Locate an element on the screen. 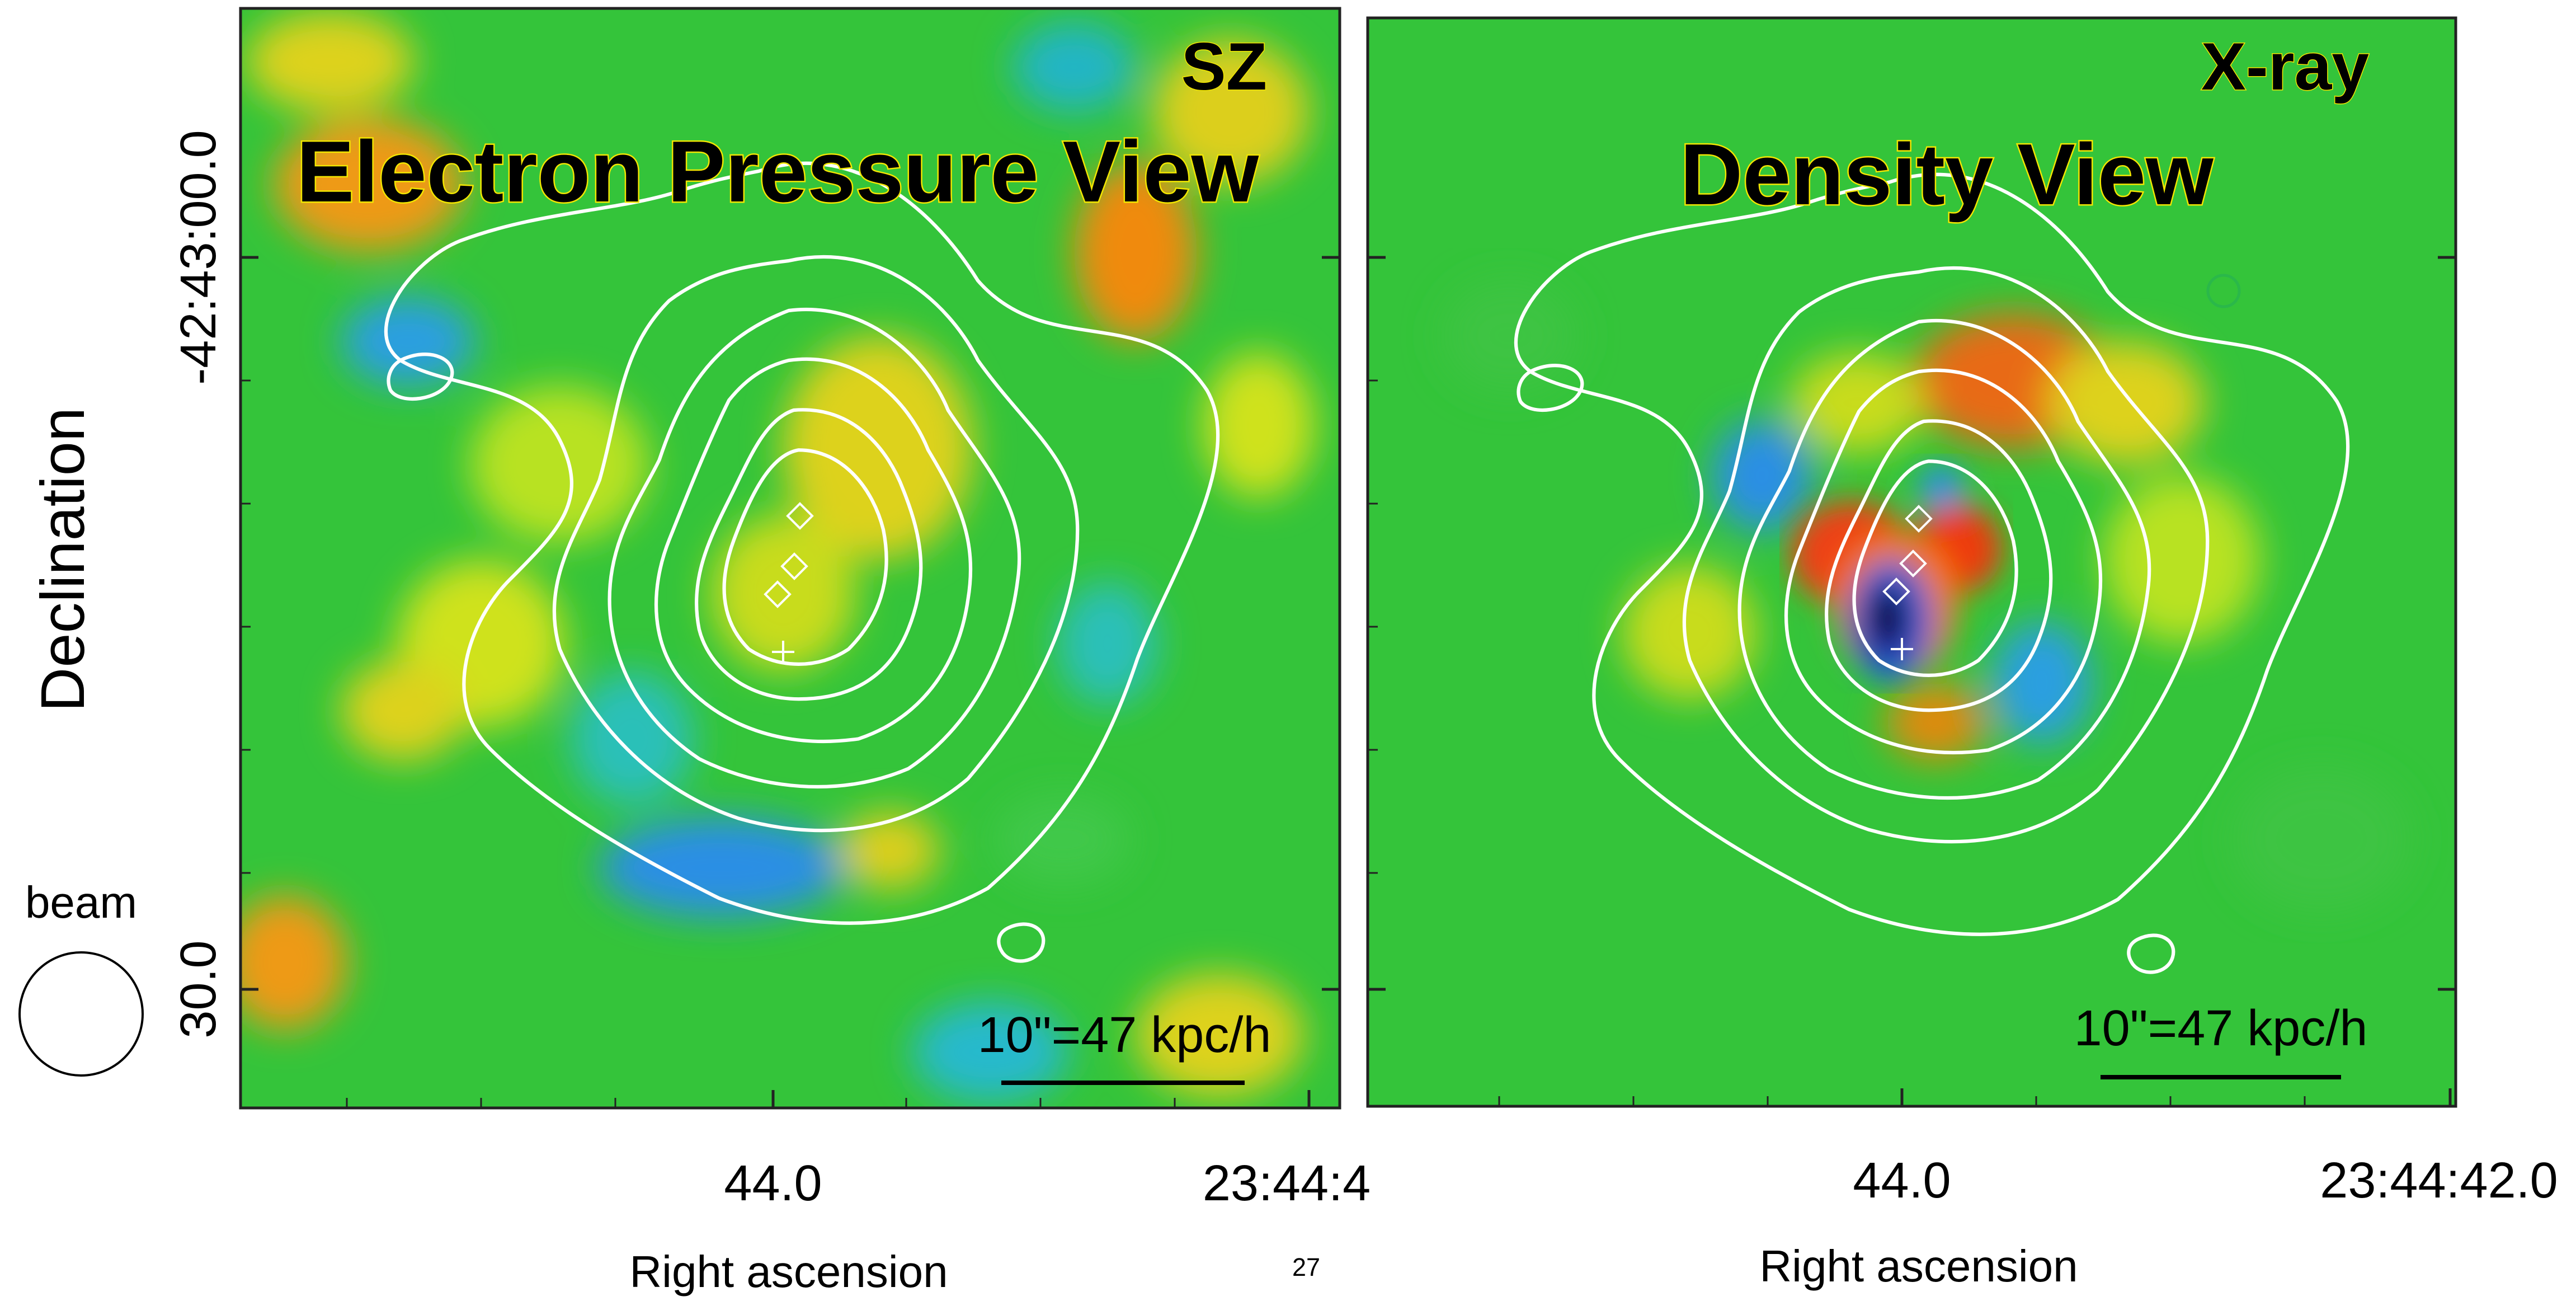 The image size is (2576, 1301). sz-tag: SZ is located at coordinates (1224, 66).